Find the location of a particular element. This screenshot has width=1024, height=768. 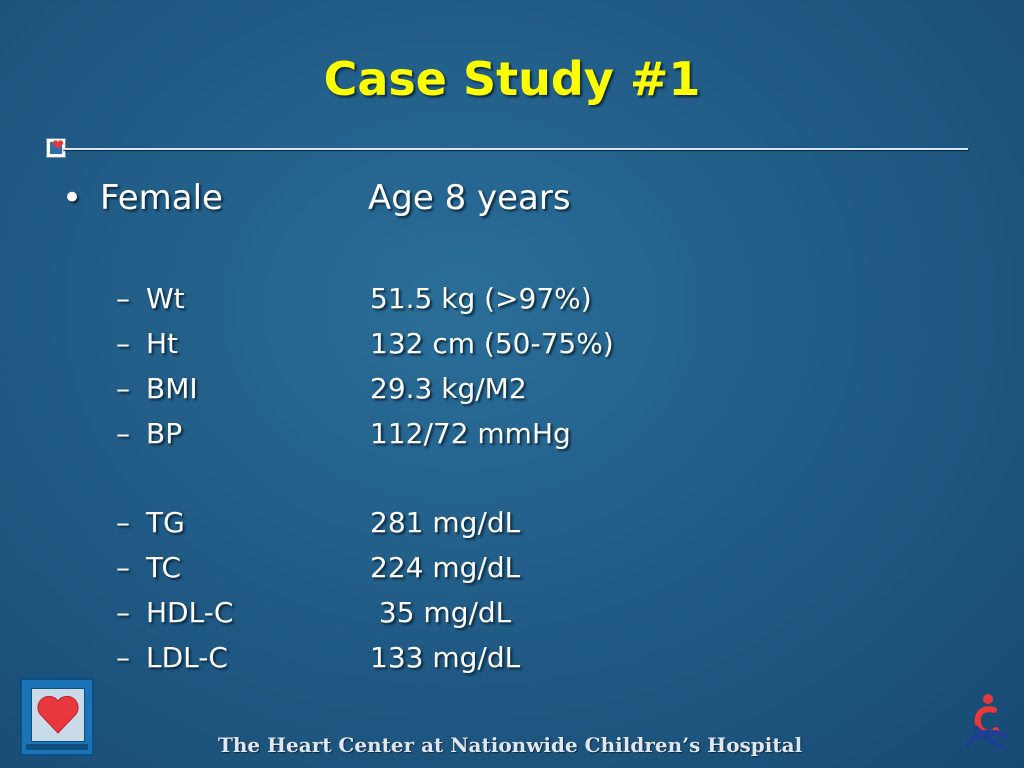

sub-bullet-label: LDL-C is located at coordinates (187, 657).